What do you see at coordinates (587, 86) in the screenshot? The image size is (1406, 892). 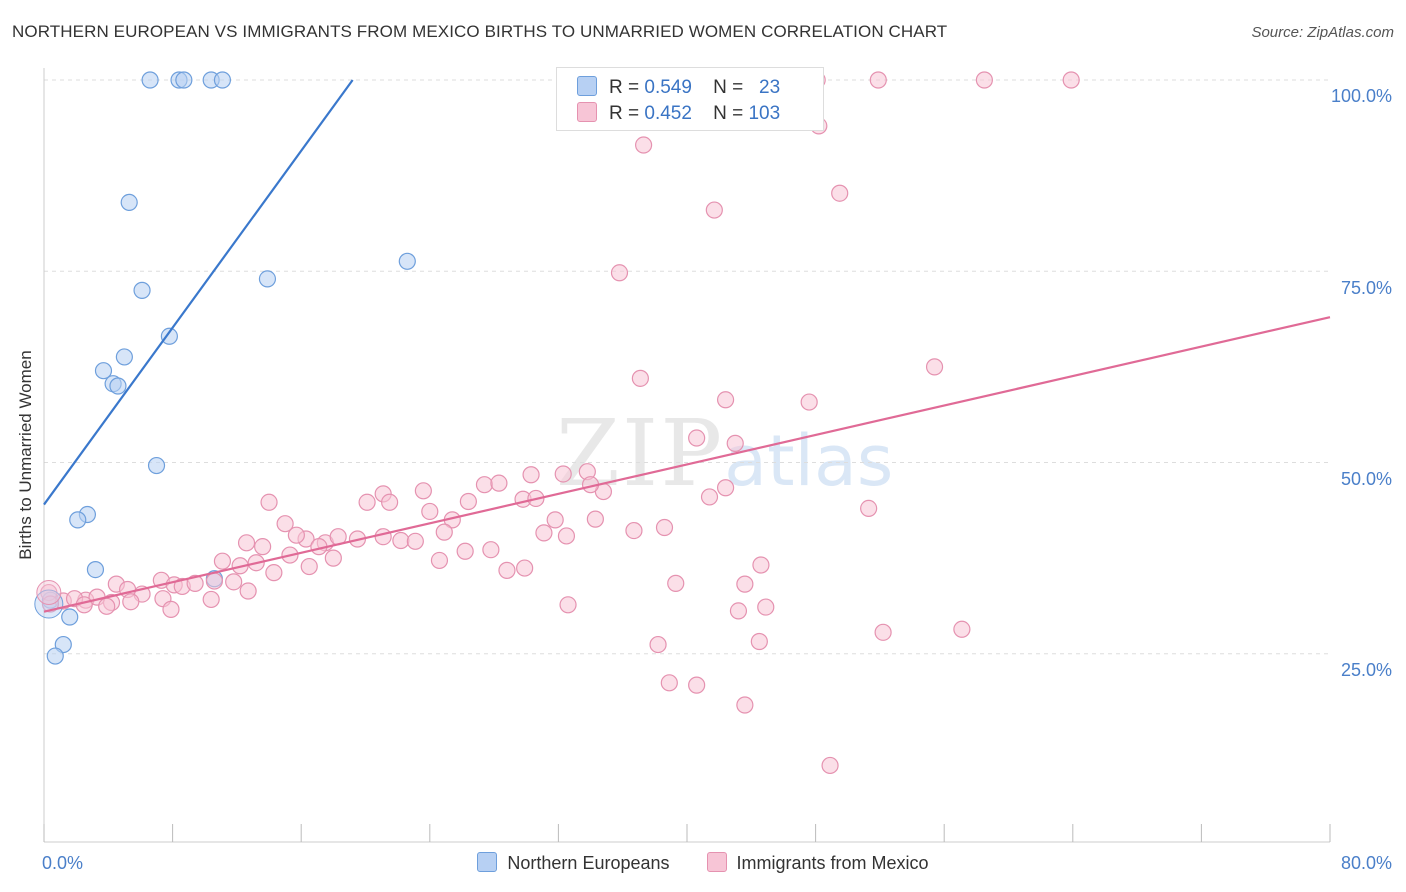 I see `legend-swatch-blue` at bounding box center [587, 86].